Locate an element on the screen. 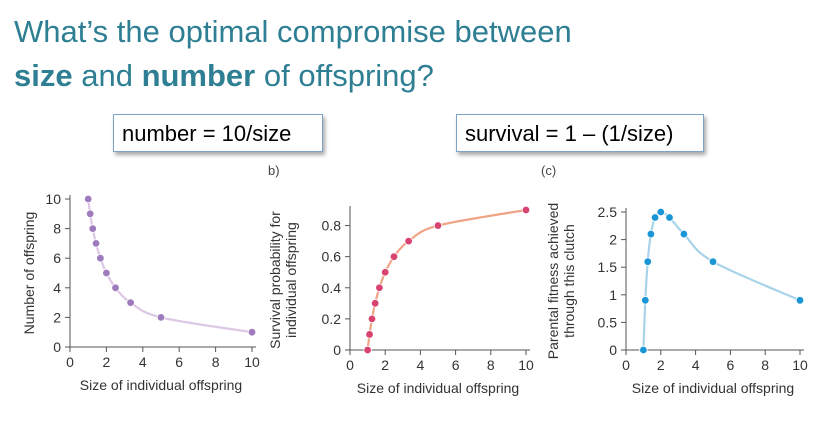  y-tick-label: 1.5 is located at coordinates (608, 267).